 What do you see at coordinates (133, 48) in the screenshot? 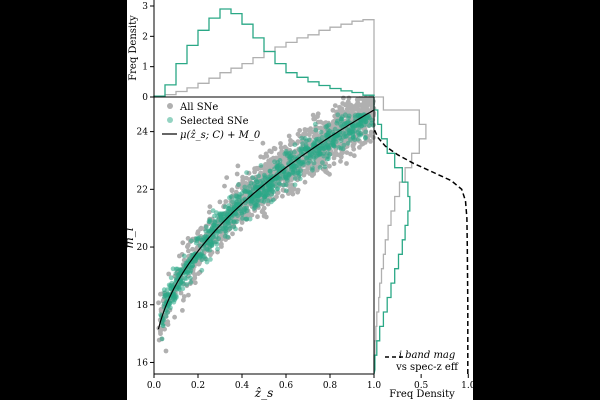
I see `top-y-label: Freq Density` at bounding box center [133, 48].